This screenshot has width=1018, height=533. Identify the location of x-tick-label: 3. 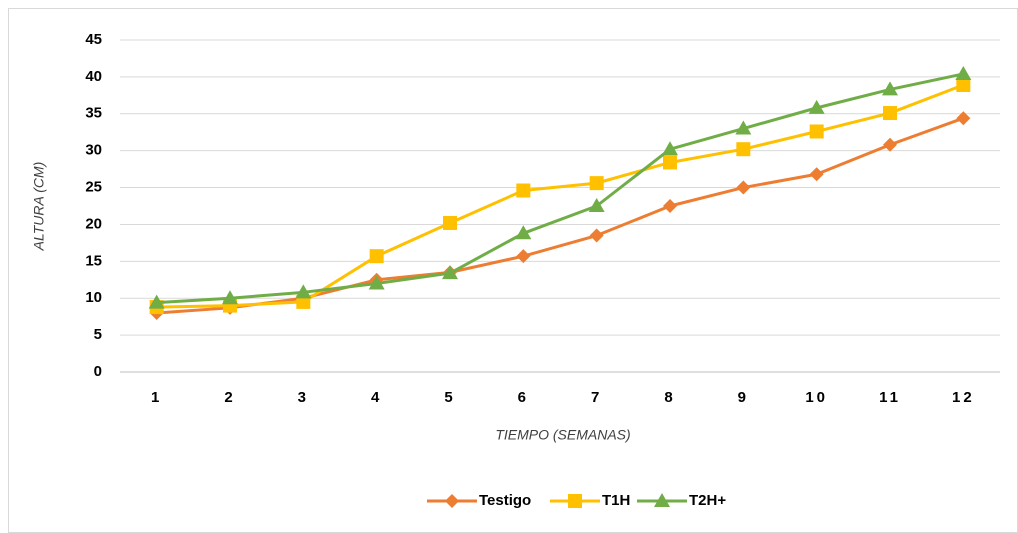
(303, 397).